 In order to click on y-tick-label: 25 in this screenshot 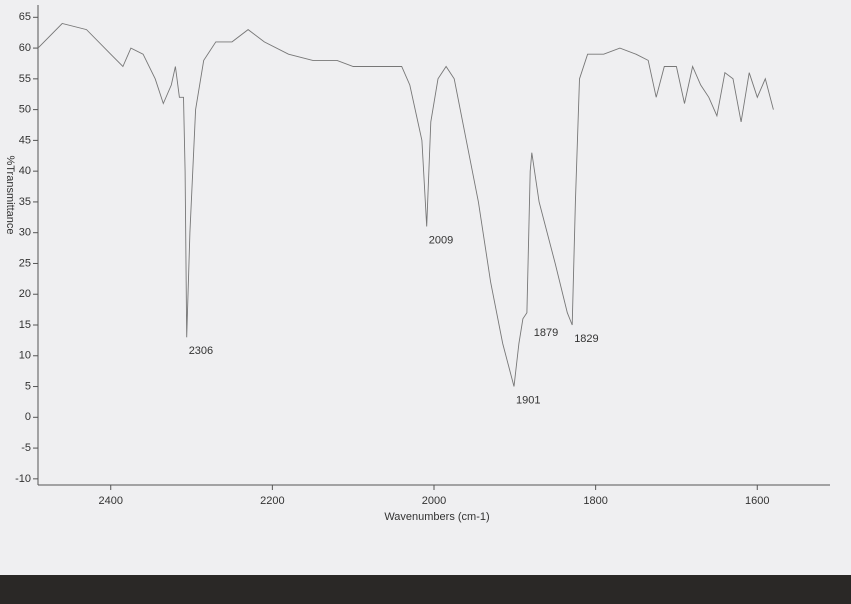, I will do `click(25, 263)`.